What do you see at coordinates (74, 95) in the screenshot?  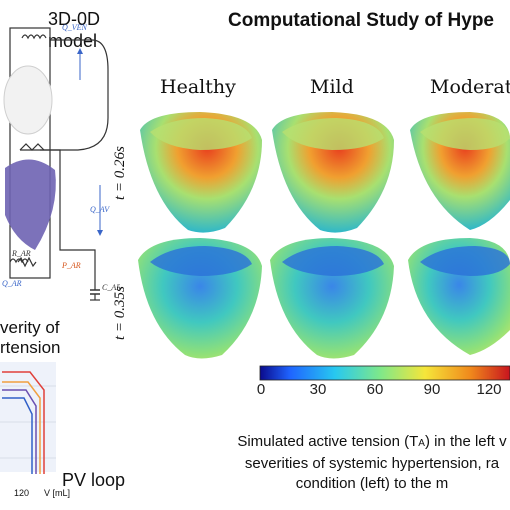 I see `circuit-right-wire` at bounding box center [74, 95].